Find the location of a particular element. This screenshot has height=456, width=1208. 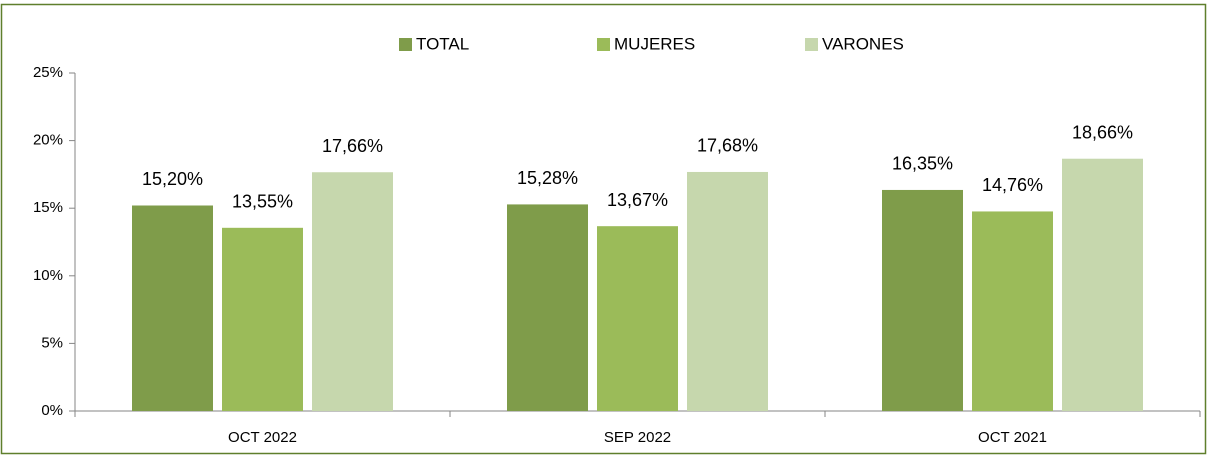

legend-label: VARONES is located at coordinates (863, 43).